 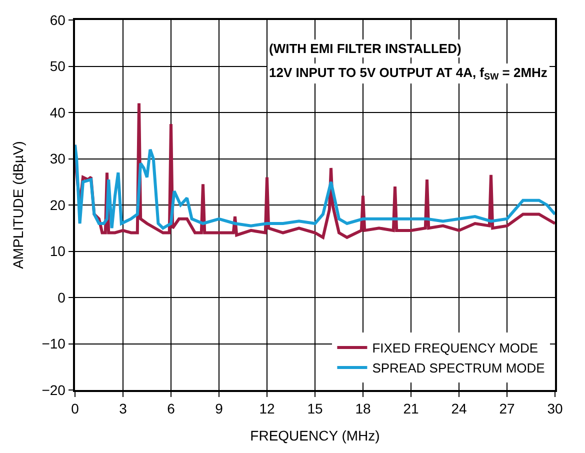 What do you see at coordinates (123, 408) in the screenshot?
I see `x-tick-label: 3` at bounding box center [123, 408].